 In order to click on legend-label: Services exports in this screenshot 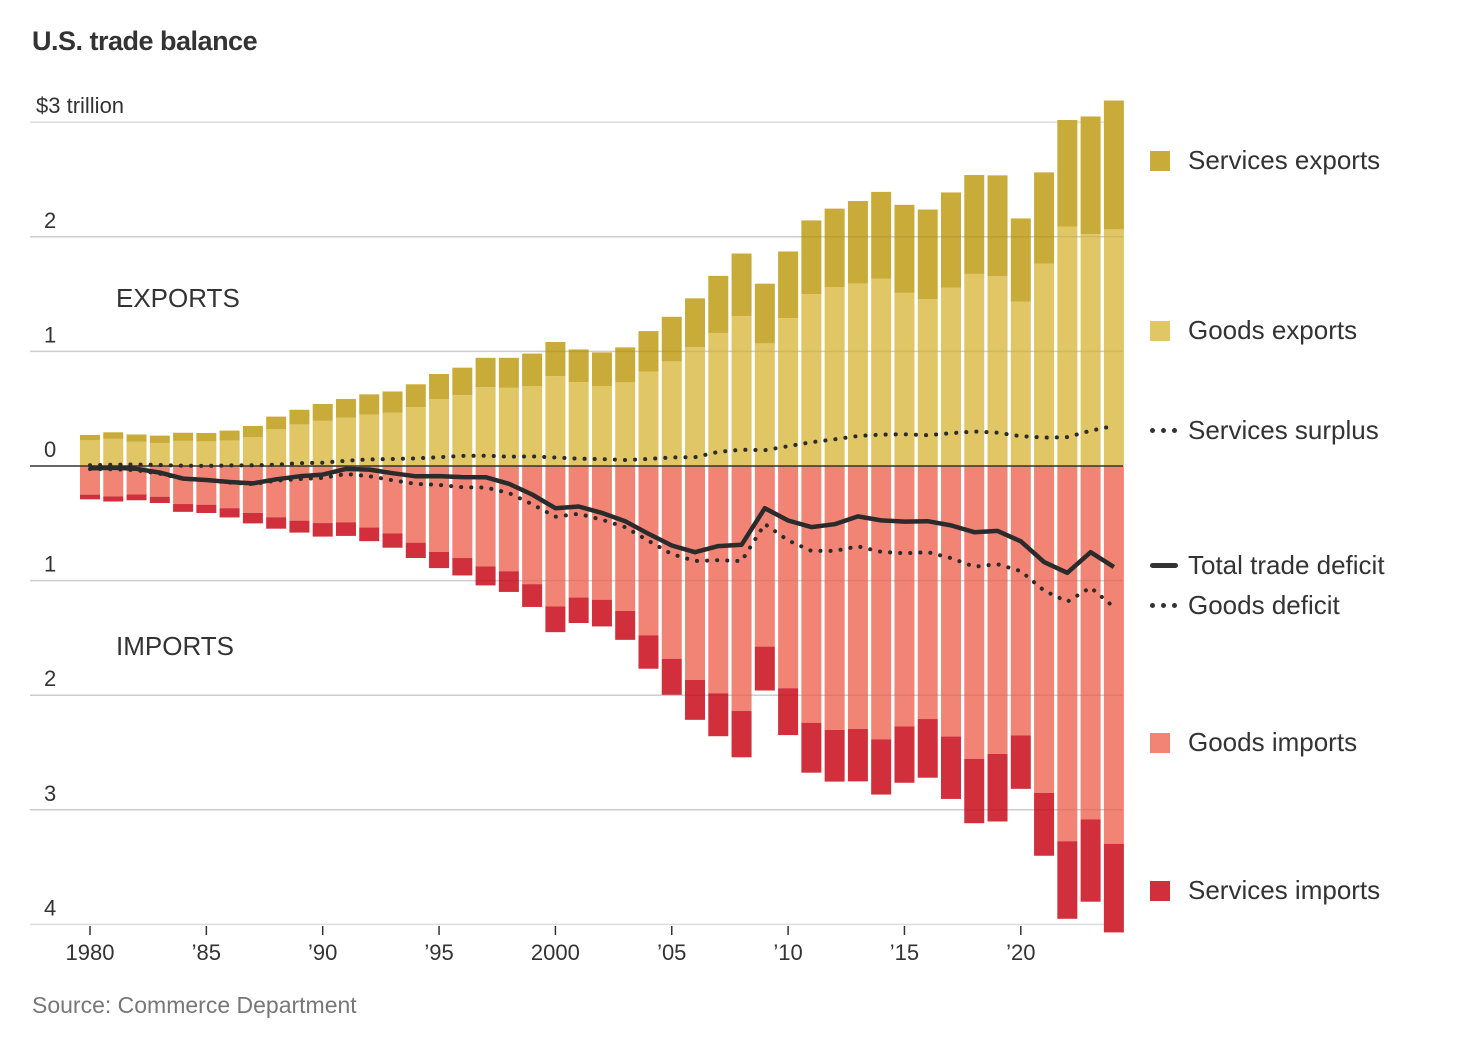, I will do `click(1284, 160)`.